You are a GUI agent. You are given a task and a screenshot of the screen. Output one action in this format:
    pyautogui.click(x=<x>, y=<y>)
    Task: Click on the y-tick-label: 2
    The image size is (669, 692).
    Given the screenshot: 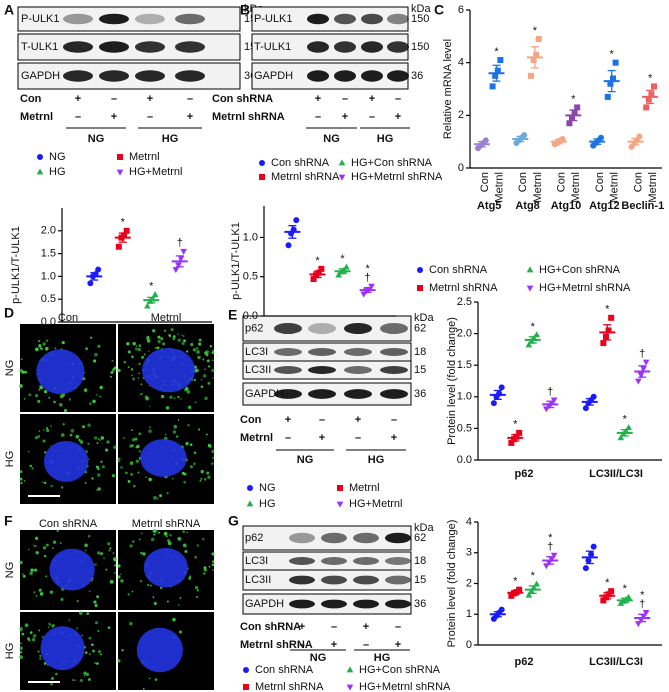 What is the action you would take?
    pyautogui.click(x=469, y=583)
    